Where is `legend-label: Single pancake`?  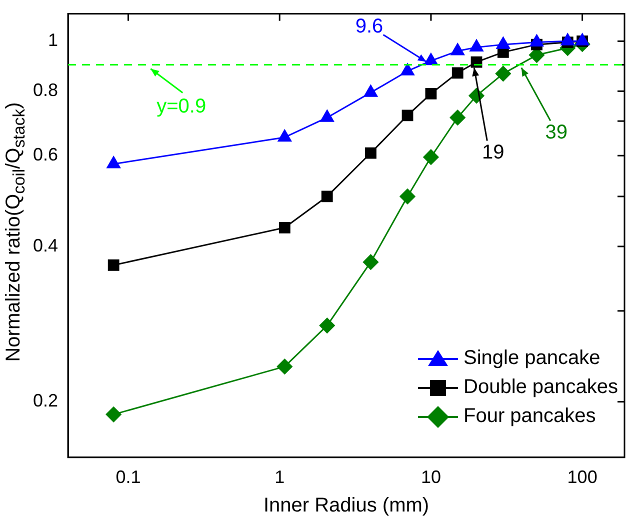 legend-label: Single pancake is located at coordinates (532, 359).